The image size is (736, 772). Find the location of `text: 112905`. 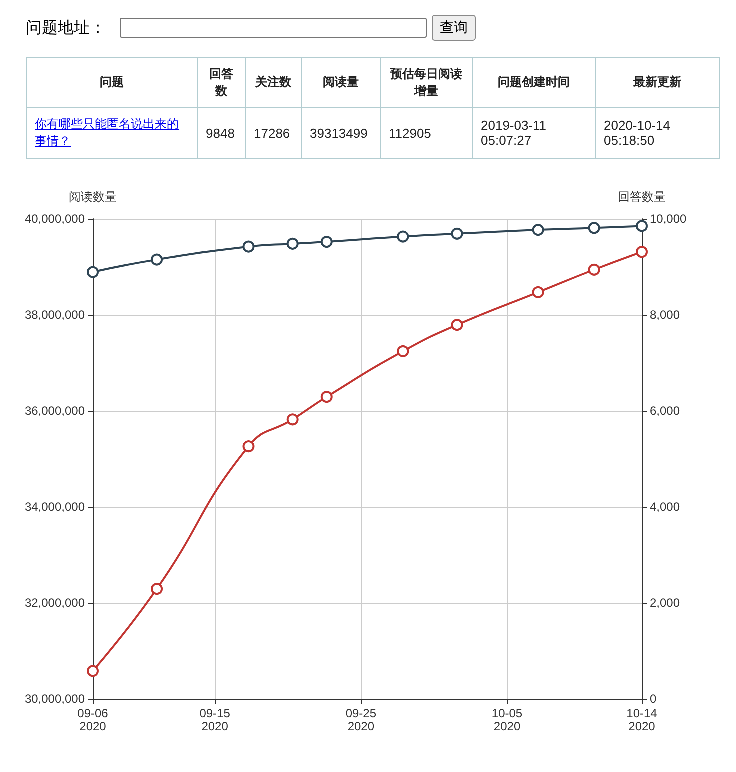

text: 112905 is located at coordinates (426, 133).